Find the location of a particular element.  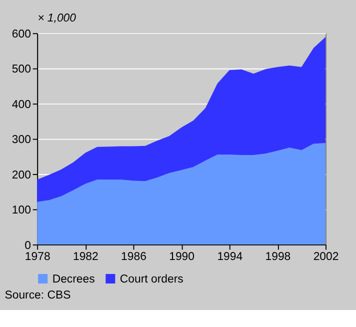

y-tick-label: 200 is located at coordinates (21, 175).